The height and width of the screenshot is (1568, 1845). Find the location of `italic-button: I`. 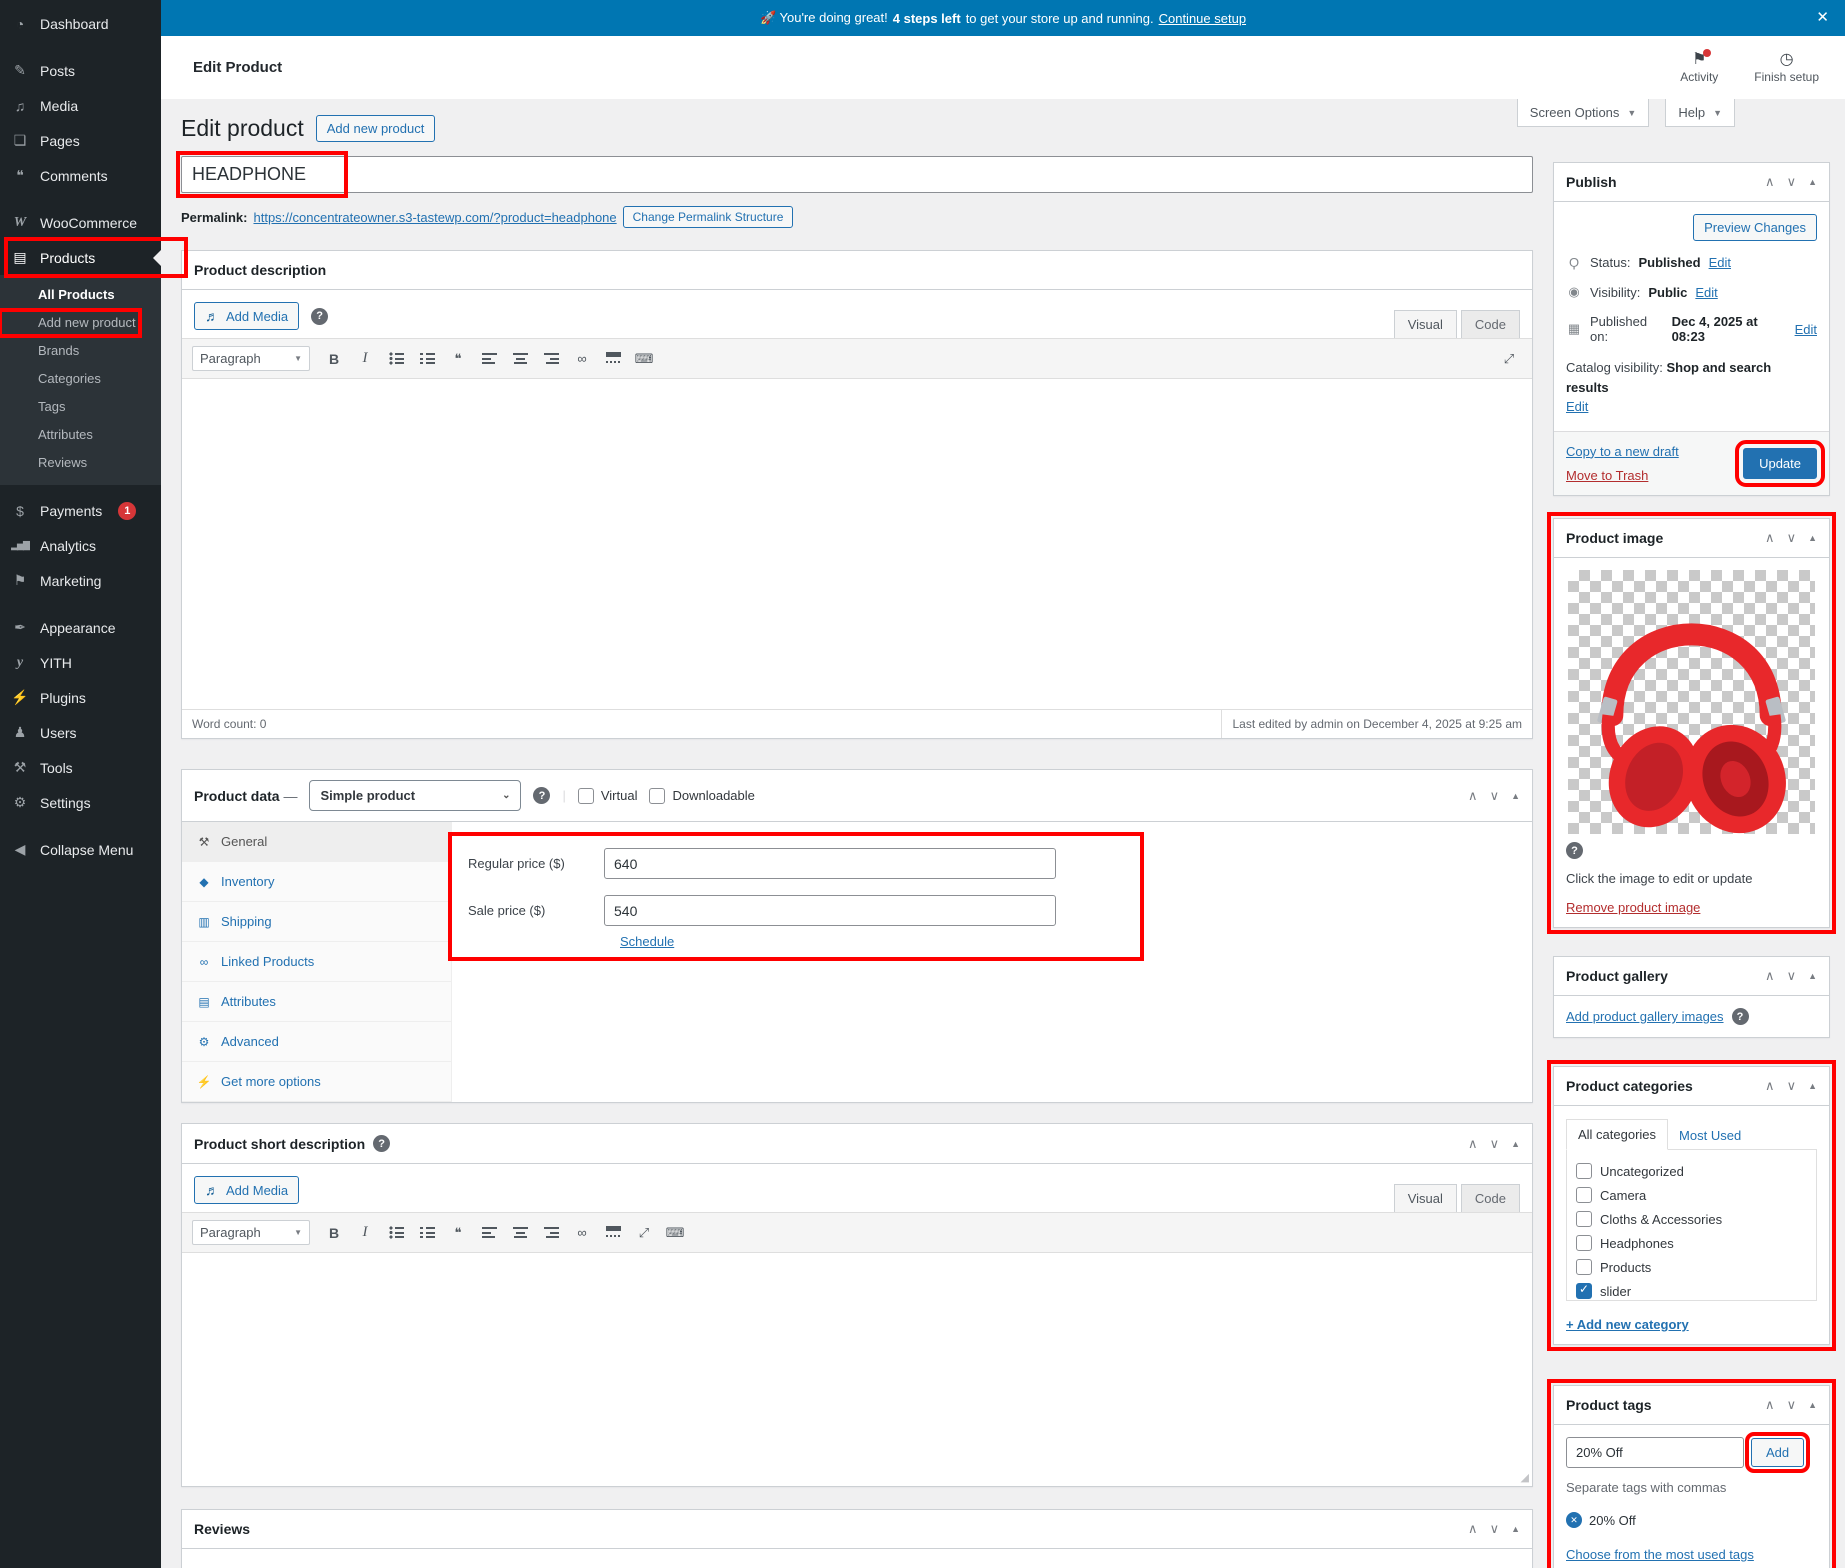

italic-button: I is located at coordinates (365, 358).